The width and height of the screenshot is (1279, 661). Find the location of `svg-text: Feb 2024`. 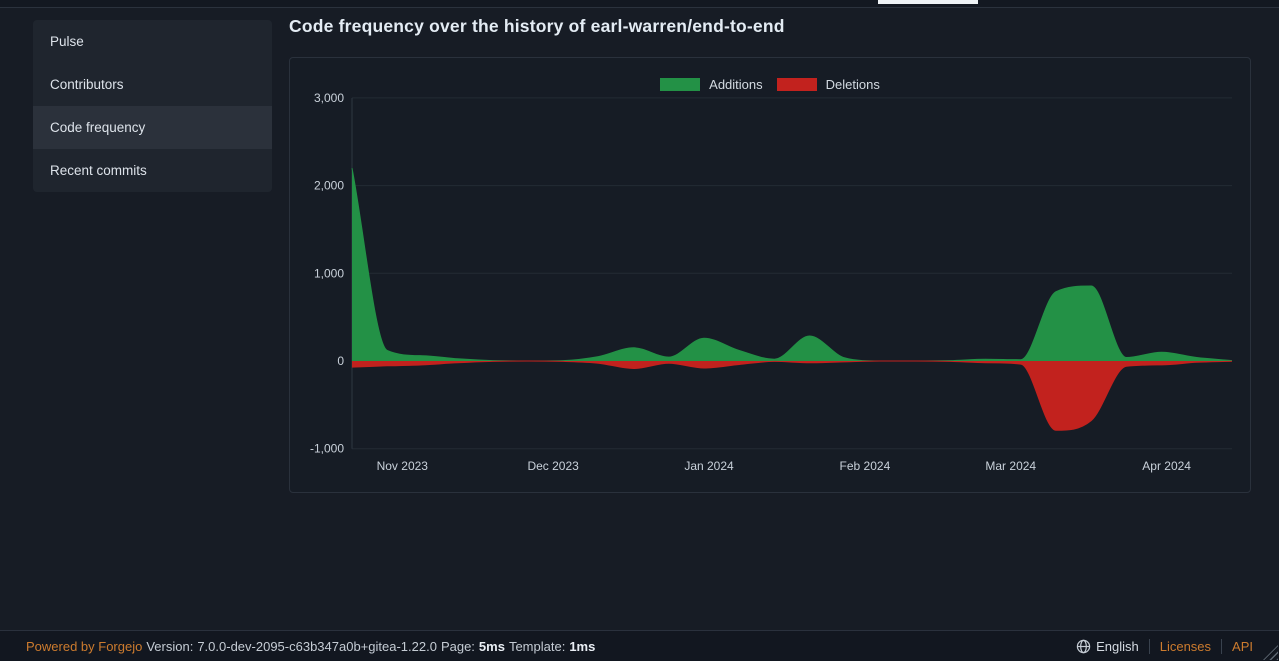

svg-text: Feb 2024 is located at coordinates (865, 466).